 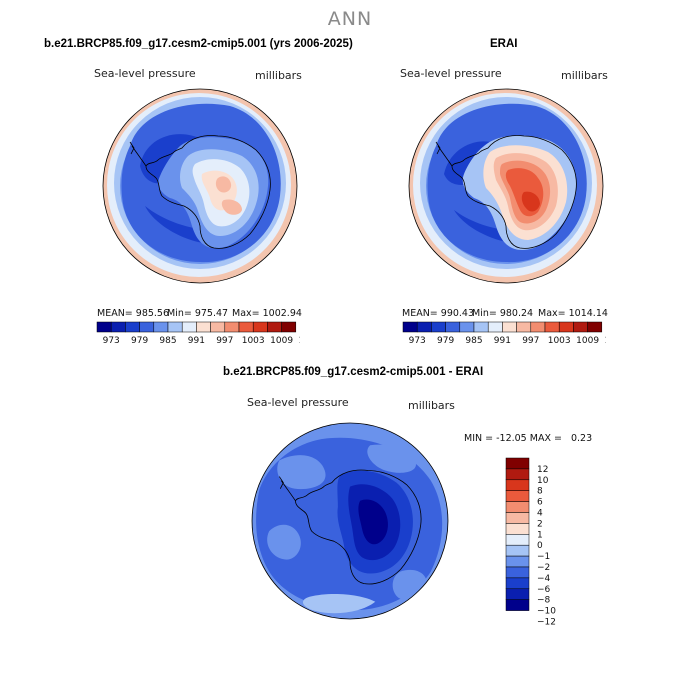 I want to click on diff-minmax-label: MIN = -12.05 MAX = 0.23, so click(x=528, y=438).